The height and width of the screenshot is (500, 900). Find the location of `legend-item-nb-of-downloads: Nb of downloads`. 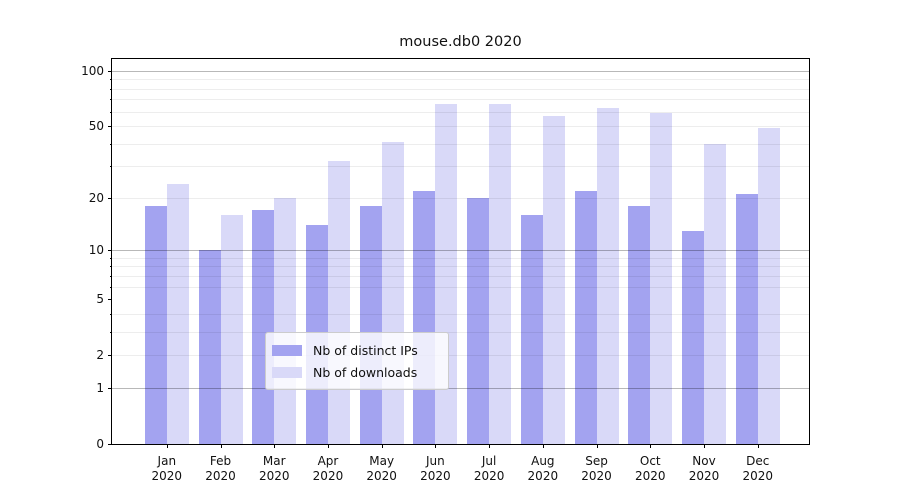

legend-item-nb-of-downloads: Nb of downloads is located at coordinates (355, 372).